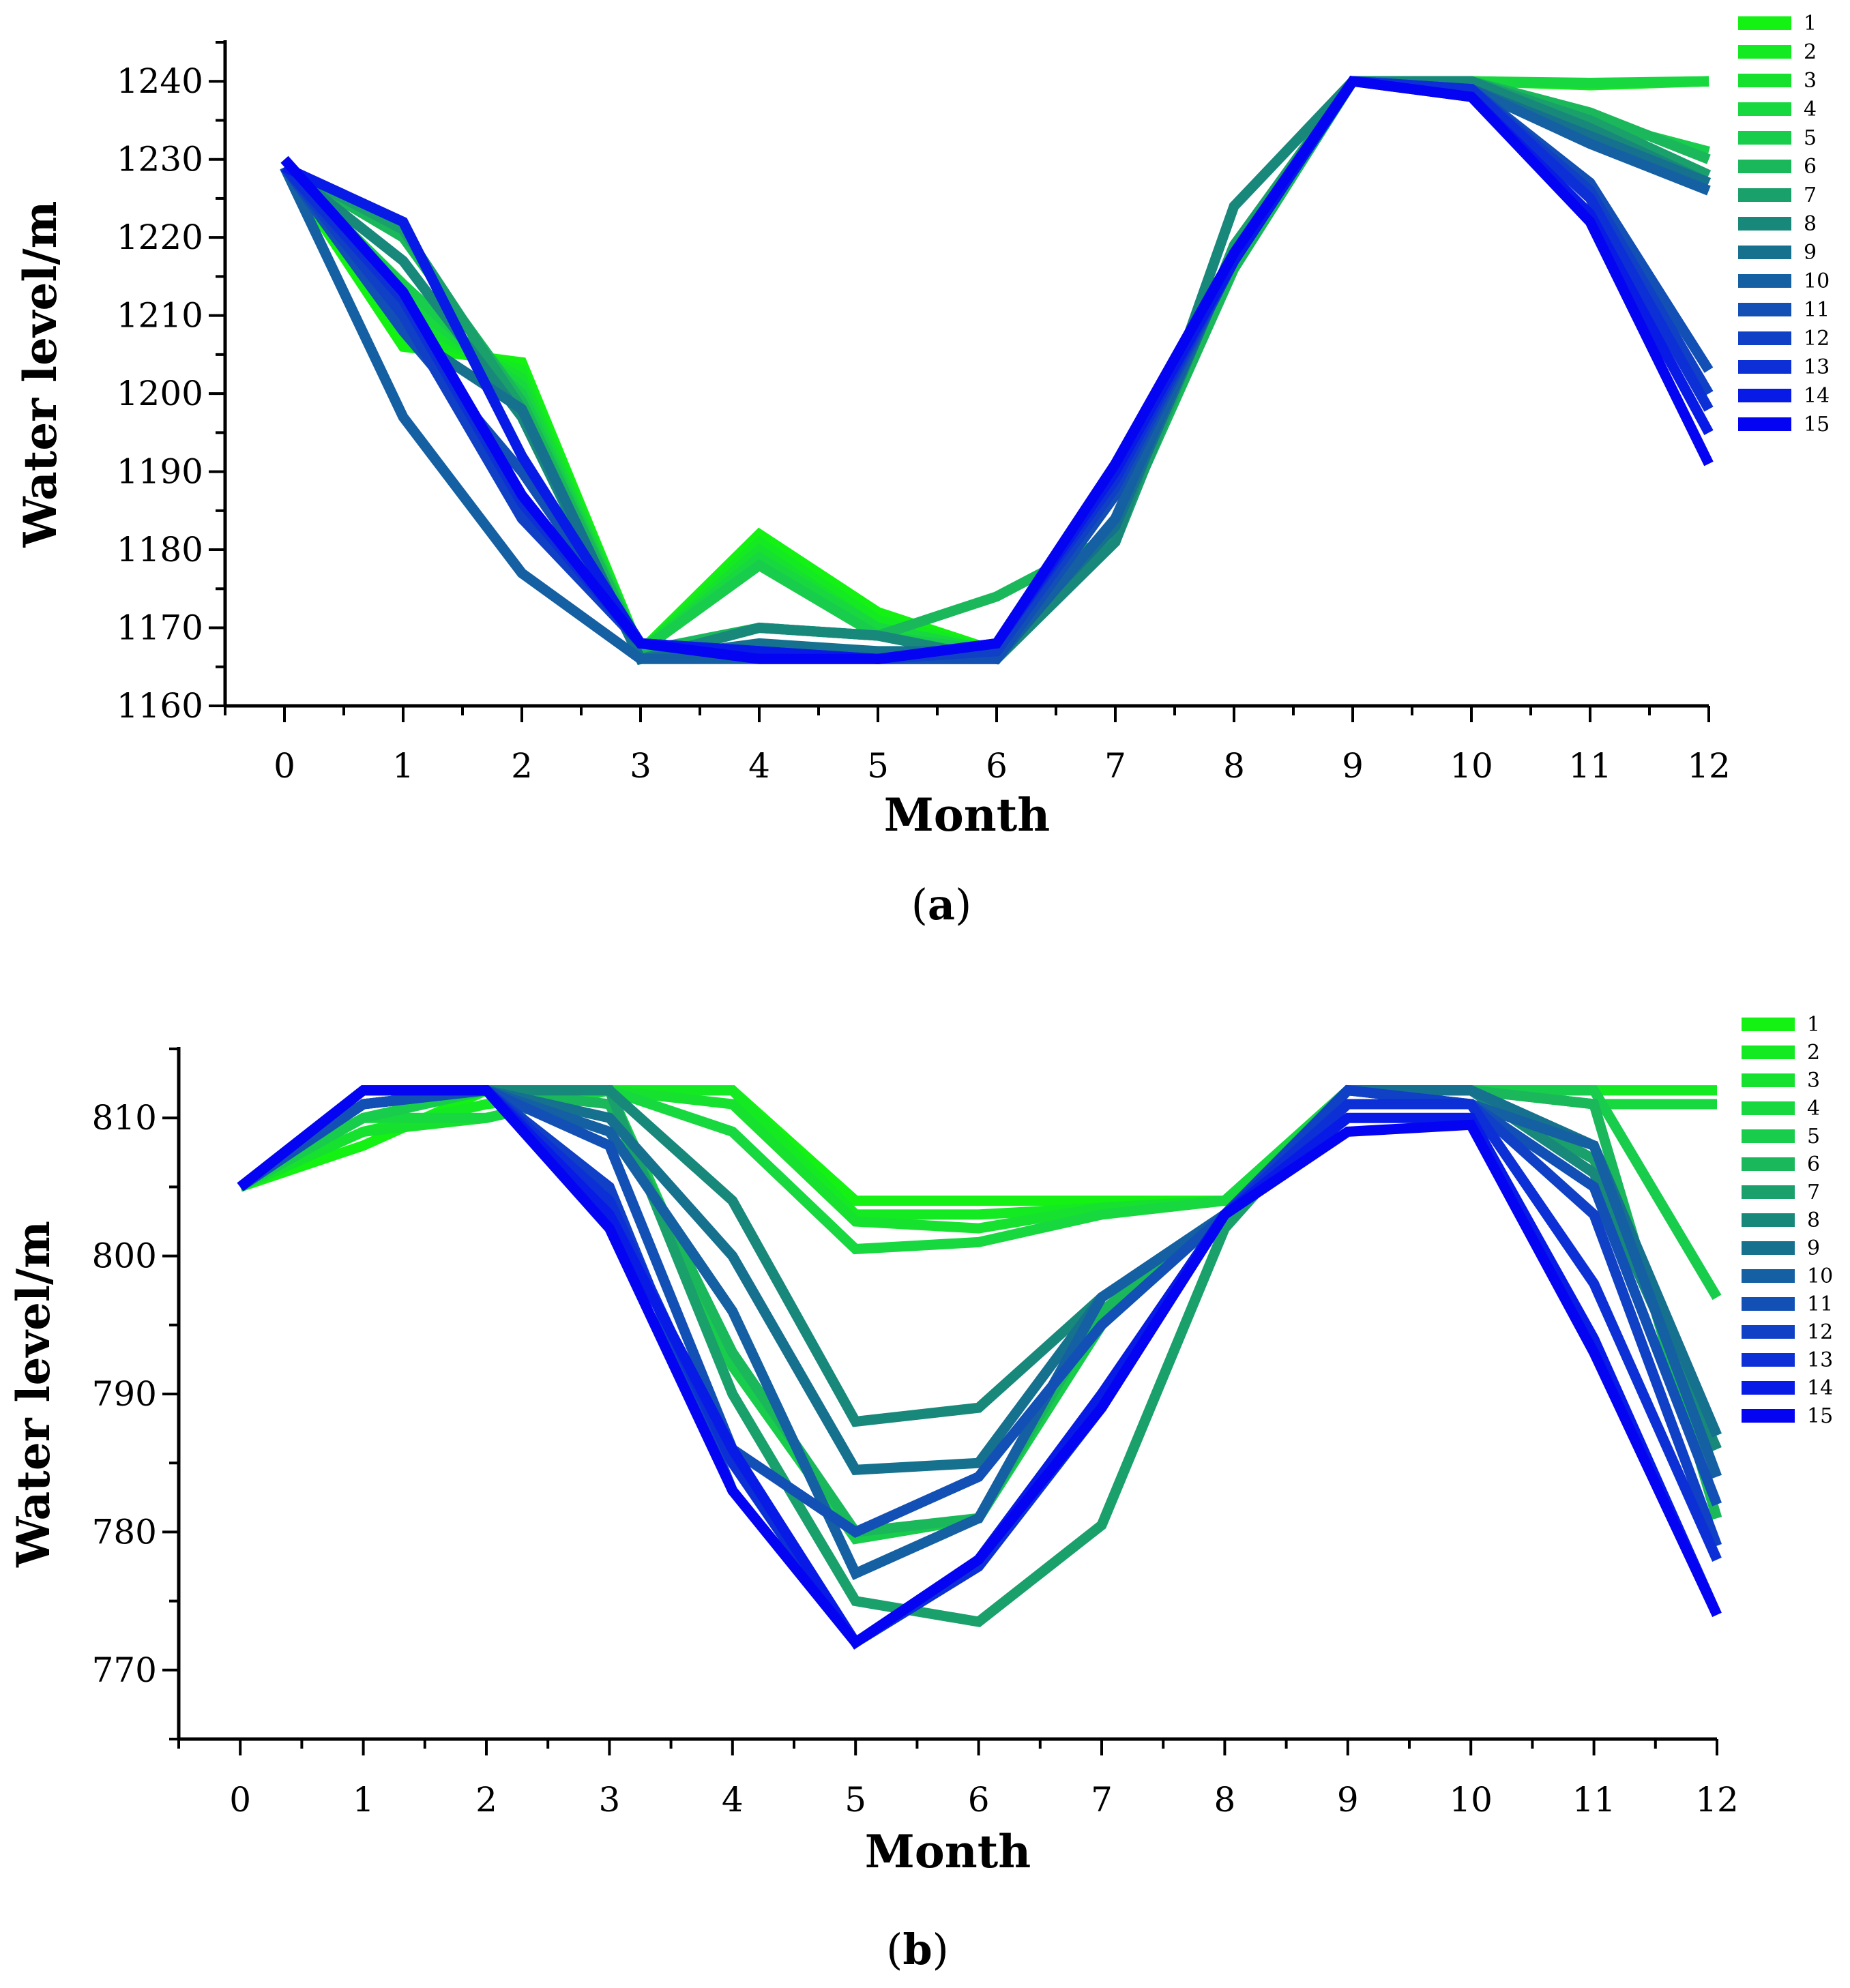  Describe the element at coordinates (963, 905) in the screenshot. I see `panel-label-close: )` at that location.